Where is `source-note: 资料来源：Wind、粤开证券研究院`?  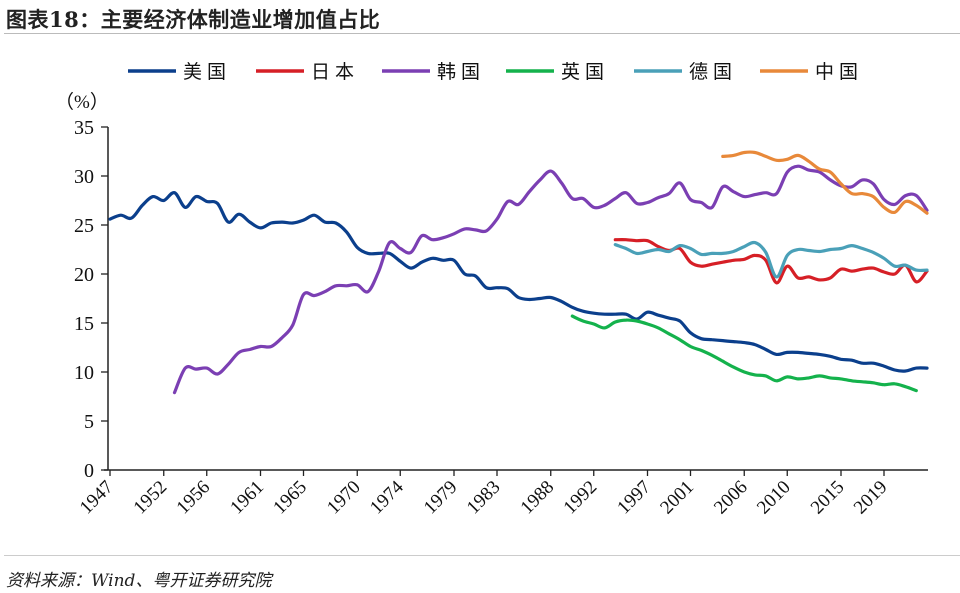 source-note: 资料来源：Wind、粤开证券研究院 is located at coordinates (139, 581).